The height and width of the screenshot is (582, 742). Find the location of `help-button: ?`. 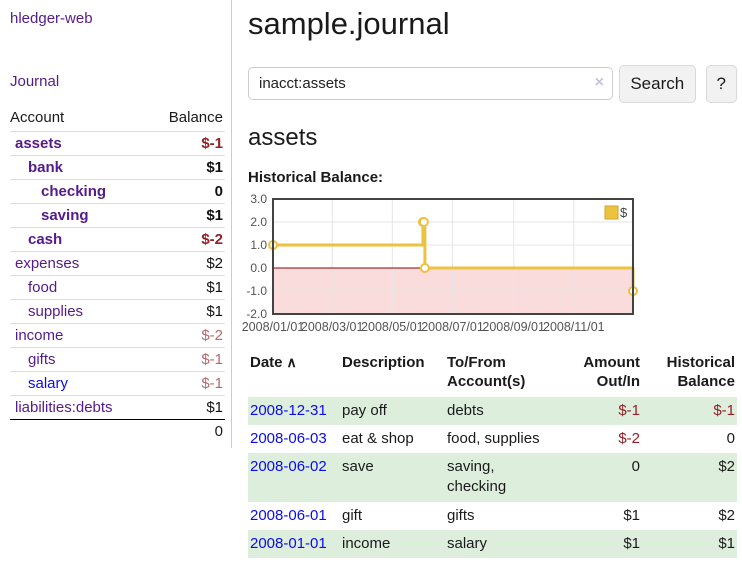

help-button: ? is located at coordinates (721, 84).